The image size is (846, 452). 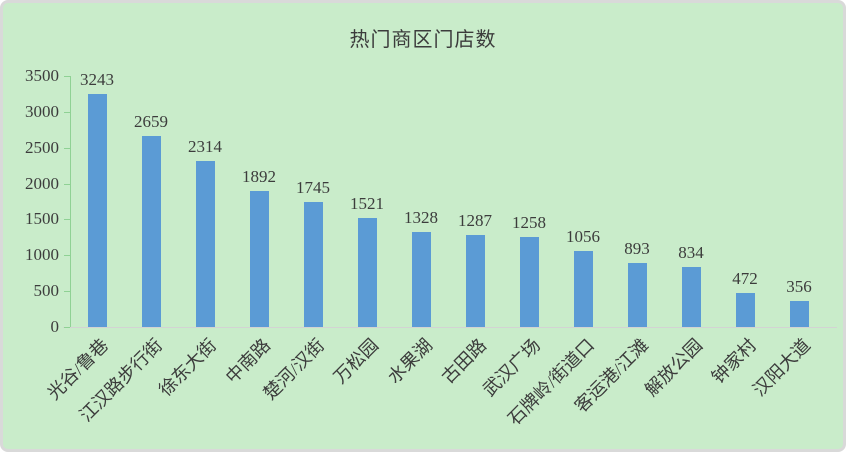 What do you see at coordinates (450, 327) in the screenshot?
I see `x-axis-line` at bounding box center [450, 327].